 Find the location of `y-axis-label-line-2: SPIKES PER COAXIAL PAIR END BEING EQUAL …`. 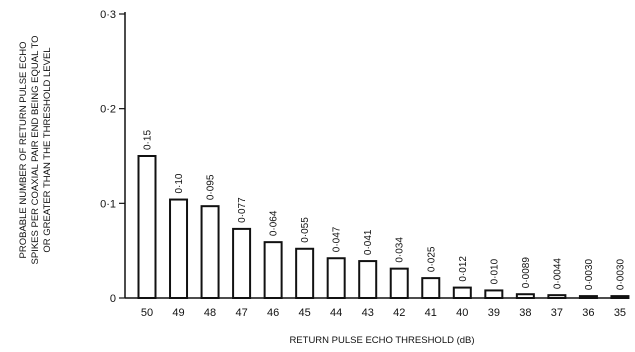

y-axis-label-line-2: SPIKES PER COAXIAL PAIR END BEING EQUAL … is located at coordinates (35, 150).